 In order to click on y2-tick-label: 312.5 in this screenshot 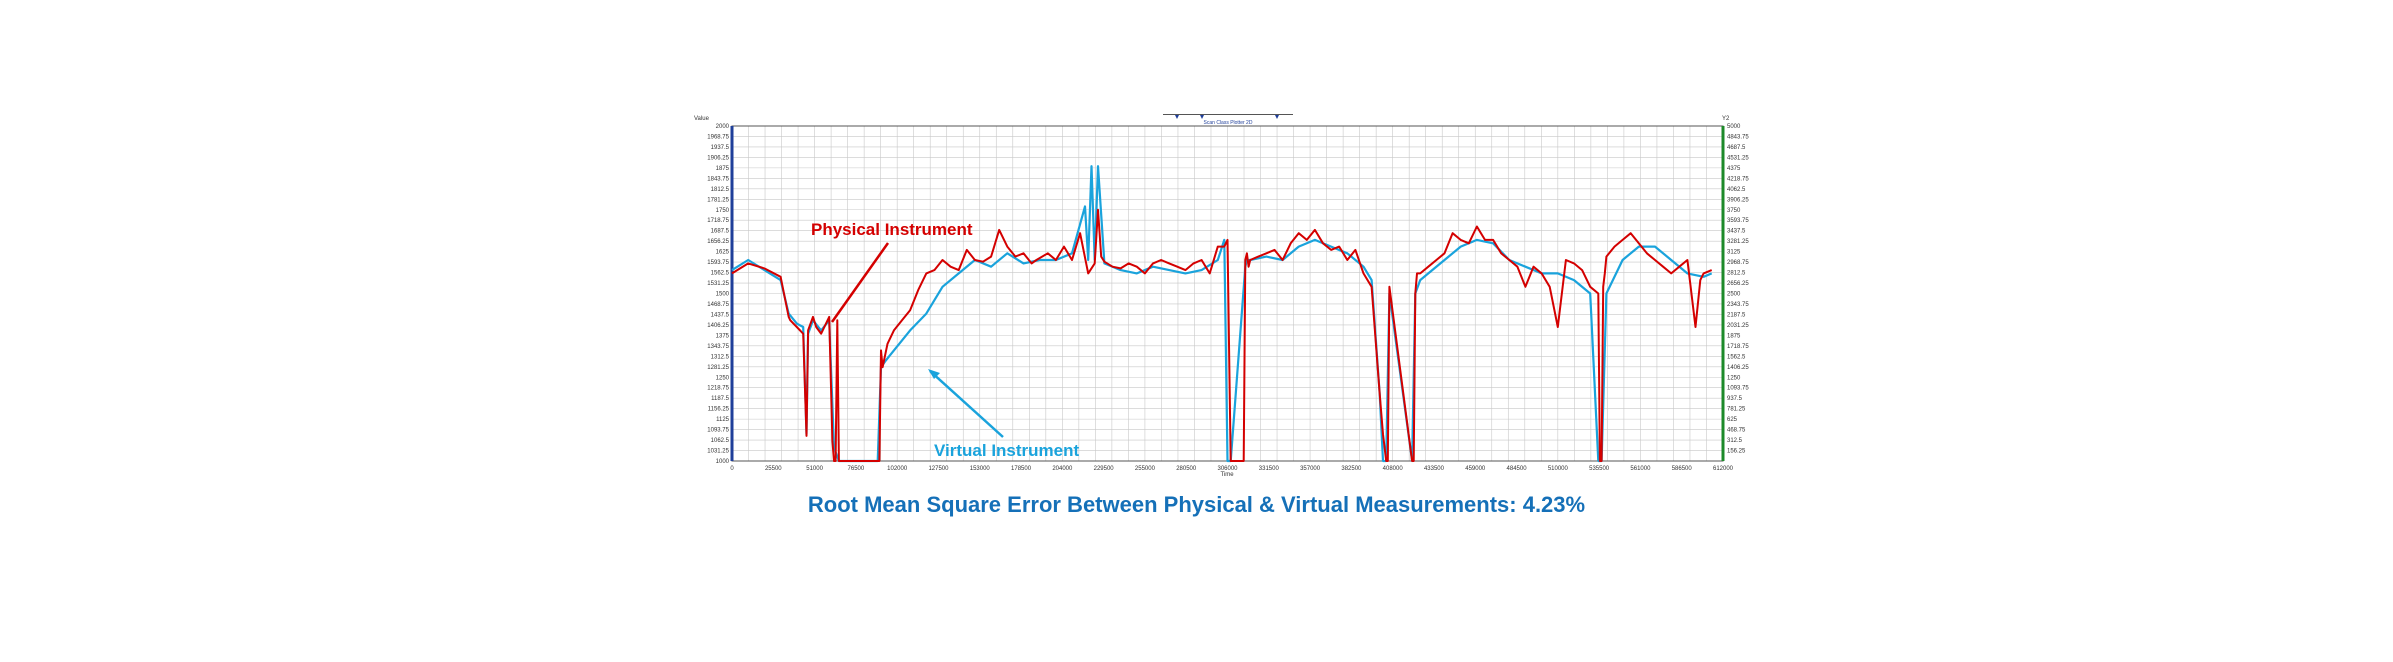, I will do `click(1735, 441)`.